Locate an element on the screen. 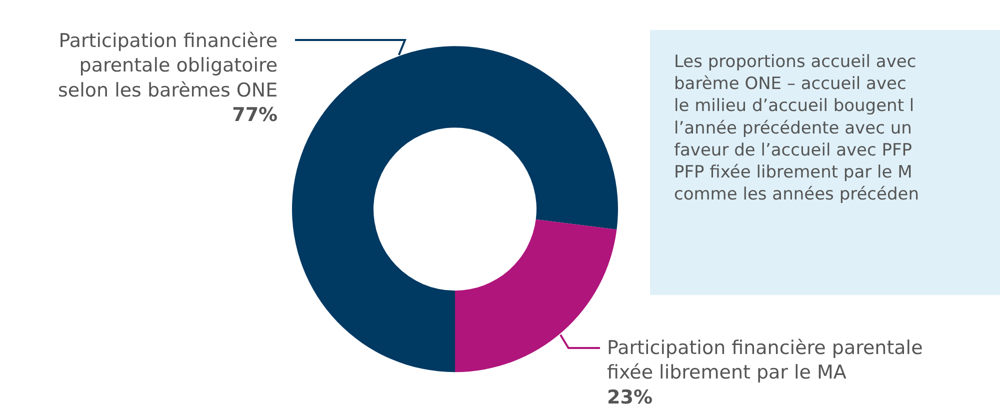 The image size is (1000, 410). text: Les proportions accueil avec barème ONE – accueil avec le milieu d’accueil bougent l l’année précédente avec un faveur de l’accueil avec PFP PFP fixée librement par le M comme les années précéden is located at coordinates (797, 128).